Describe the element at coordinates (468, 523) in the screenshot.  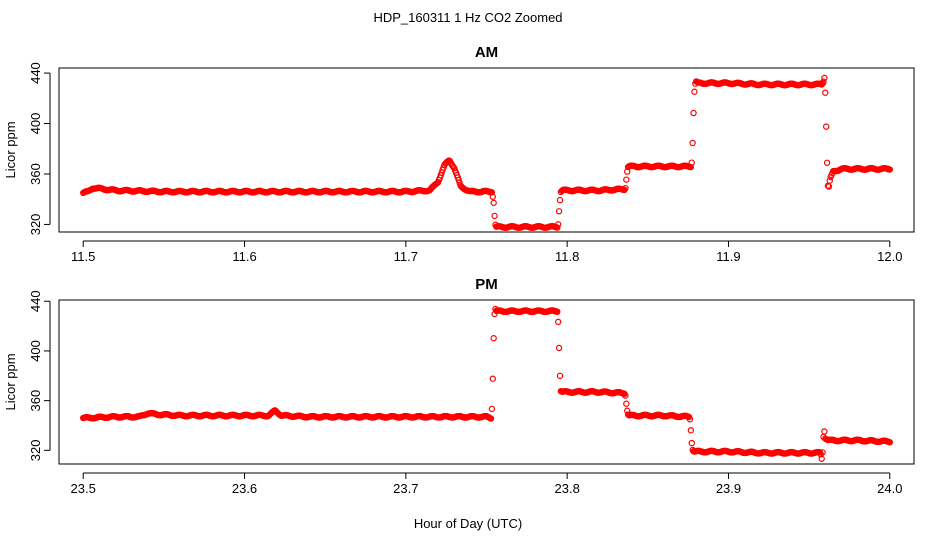
I see `x-axis-label: Hour of Day (UTC)` at that location.